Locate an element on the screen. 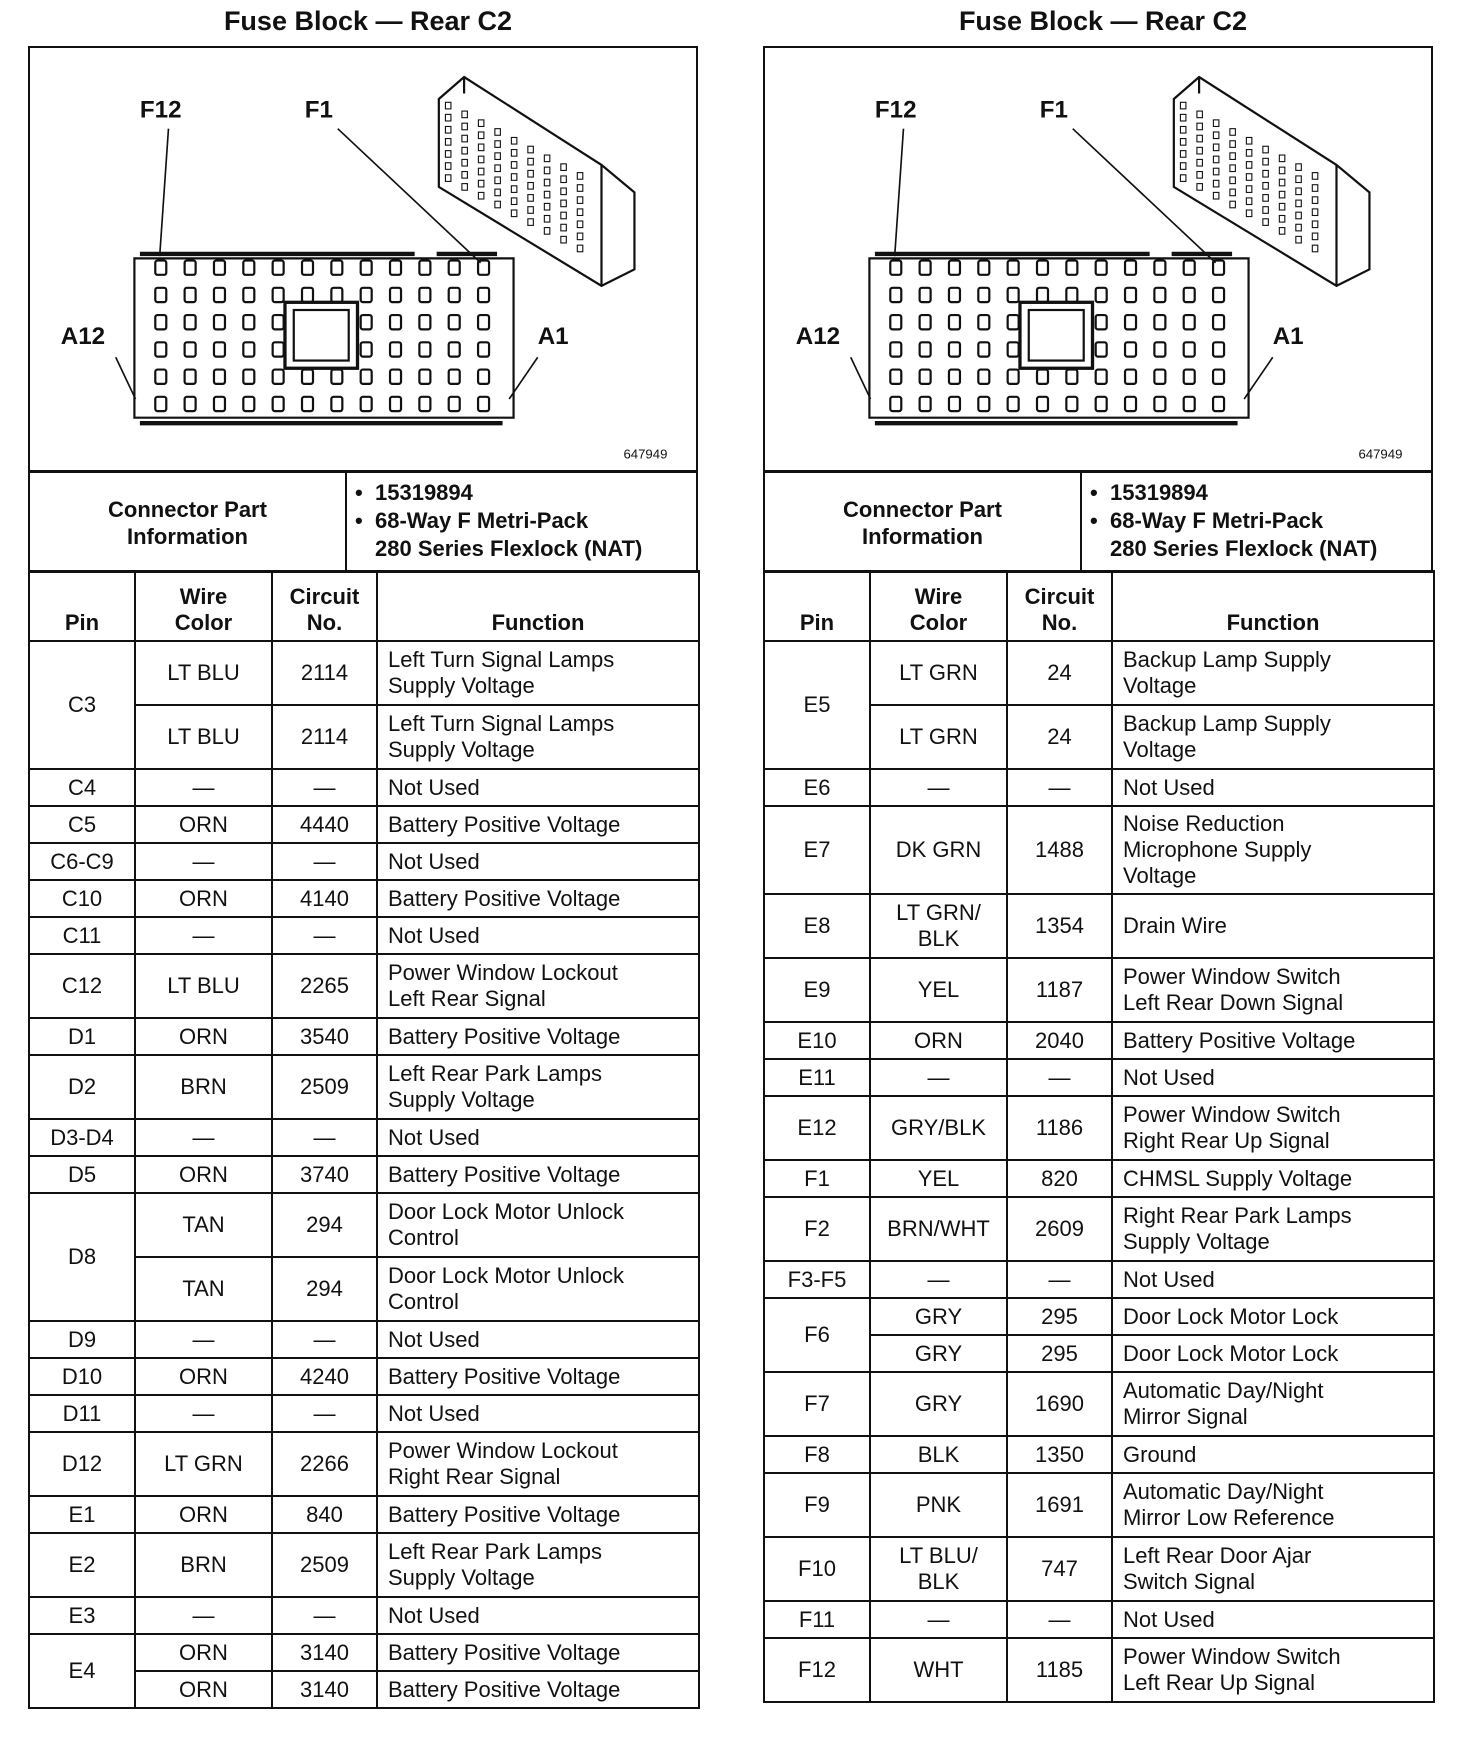 The width and height of the screenshot is (1472, 1738). function-cell: Noise Reduction Microphone Supply Voltage is located at coordinates (1273, 850).